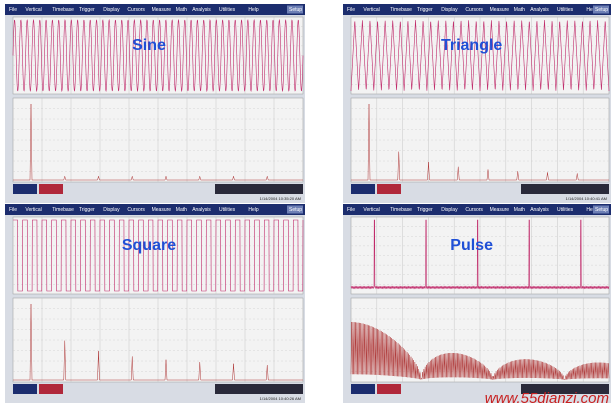  Describe the element at coordinates (280, 198) in the screenshot. I see `timestamp: 1/14/2004 10:35:20 AM` at that location.